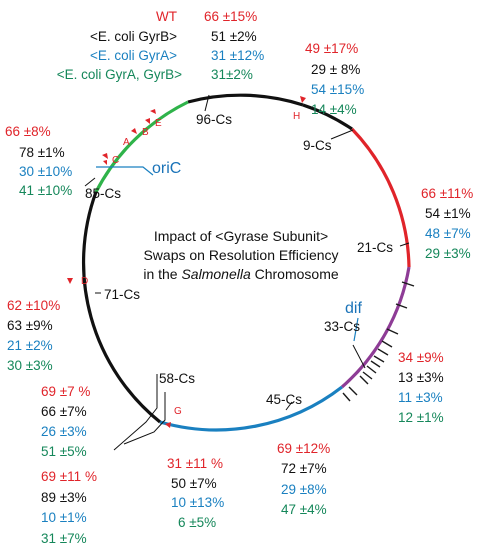  What do you see at coordinates (69, 507) in the screenshot?
I see `values-58cs-lower: 69 ±11 % 89 ±3% 10 ±1% 31 ±7%` at bounding box center [69, 507].